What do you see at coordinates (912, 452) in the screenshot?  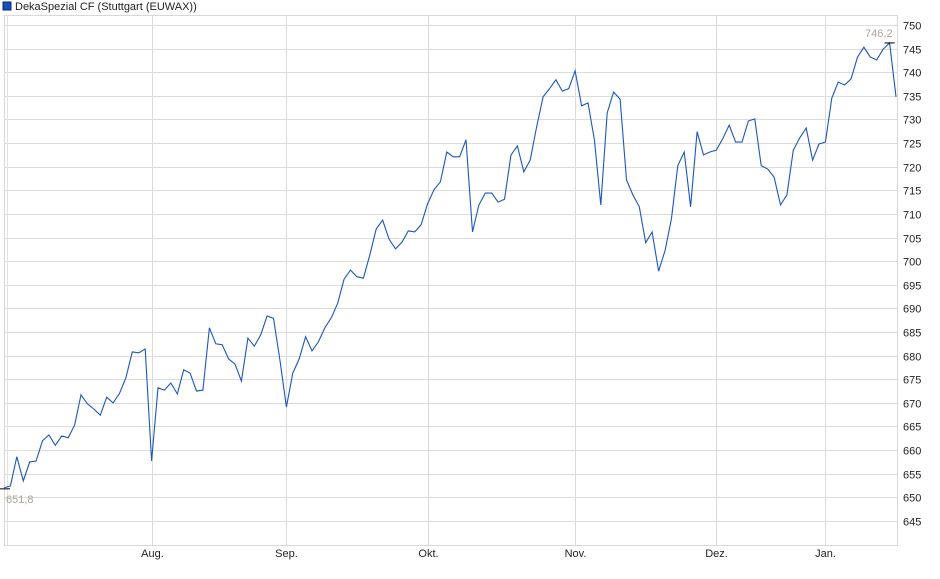 I see `y-tick-label: 660` at bounding box center [912, 452].